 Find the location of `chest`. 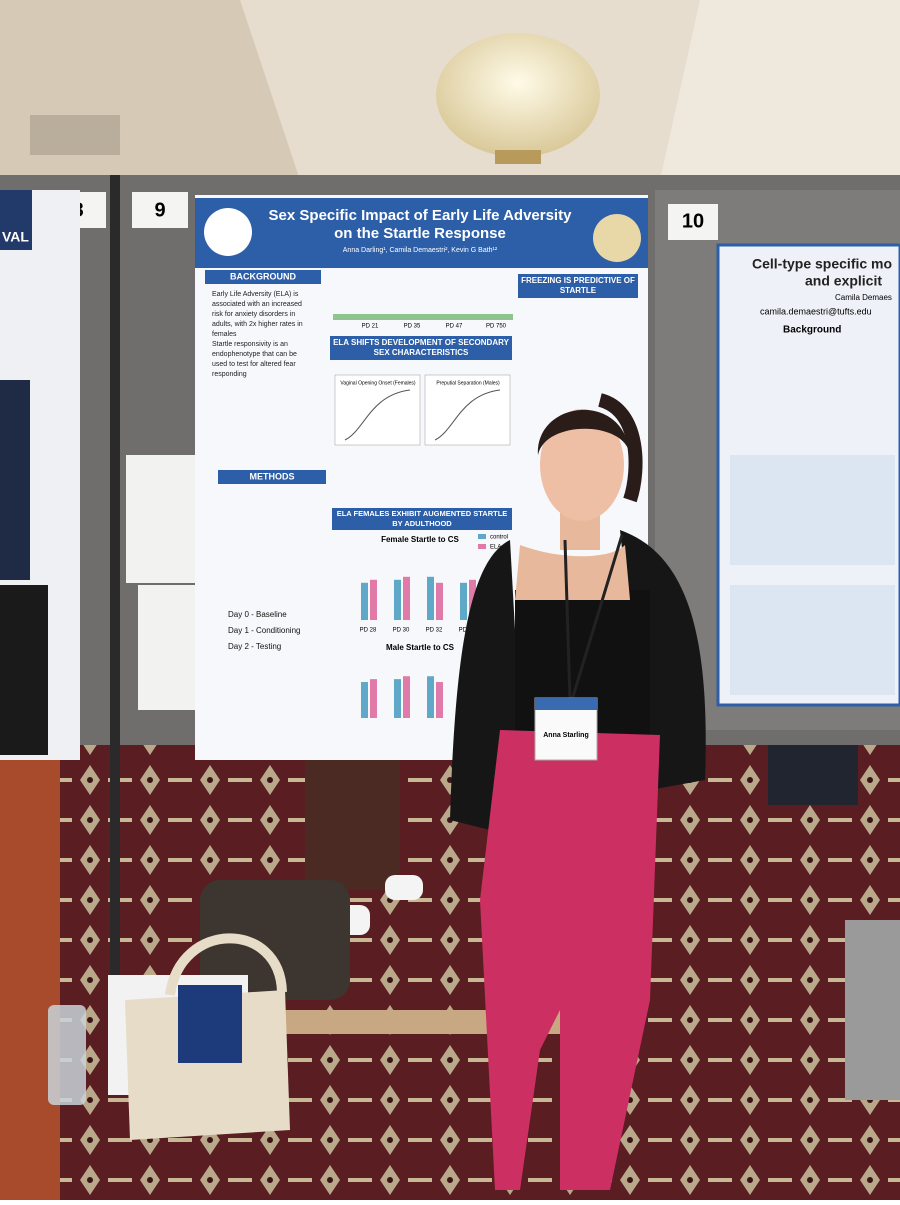

chest is located at coordinates (572, 572).